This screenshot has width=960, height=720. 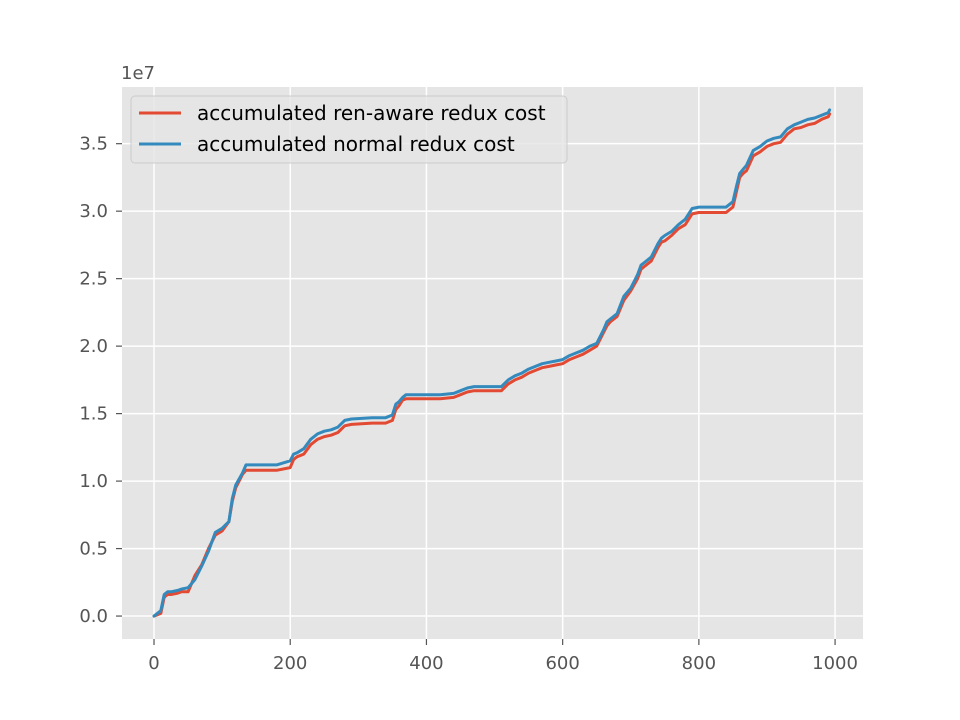 What do you see at coordinates (356, 144) in the screenshot?
I see `legend-label-series-2: accumulated normal redux cost` at bounding box center [356, 144].